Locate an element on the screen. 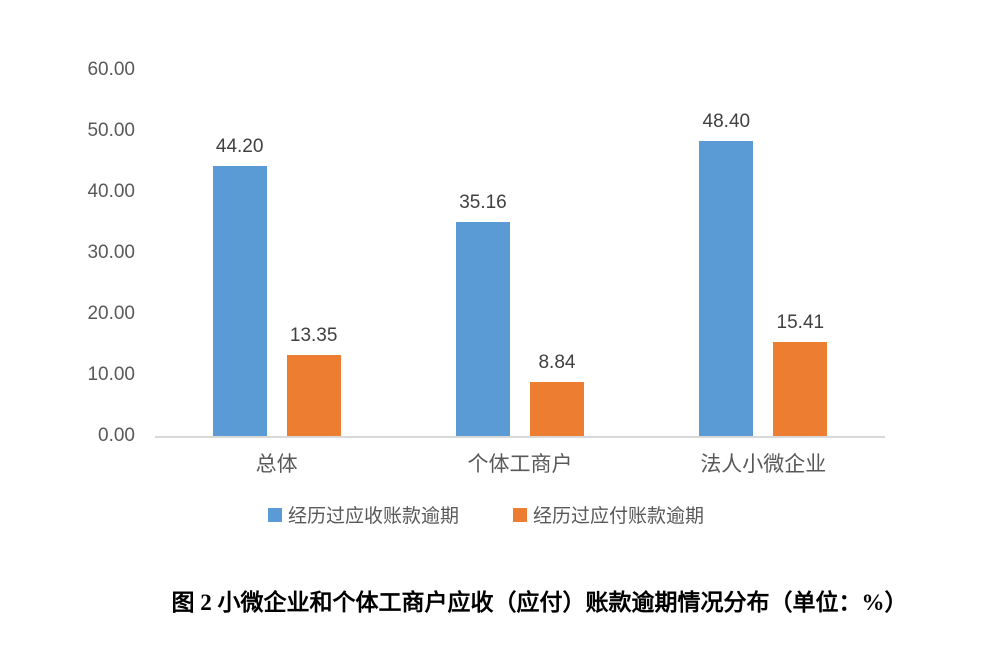 Image resolution: width=999 pixels, height=647 pixels. bar-wrap-receivable-overdue: 48.40 is located at coordinates (726, 273).